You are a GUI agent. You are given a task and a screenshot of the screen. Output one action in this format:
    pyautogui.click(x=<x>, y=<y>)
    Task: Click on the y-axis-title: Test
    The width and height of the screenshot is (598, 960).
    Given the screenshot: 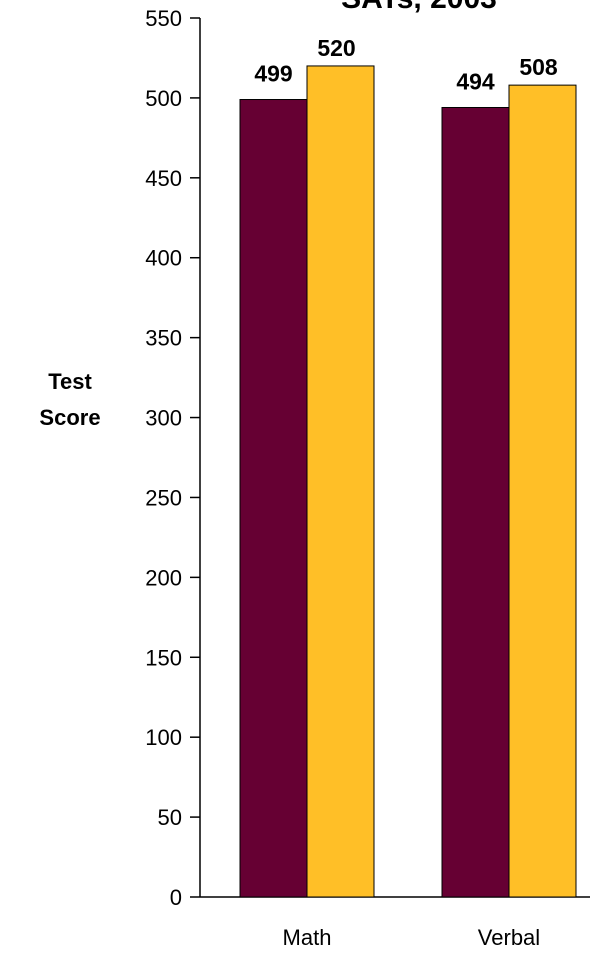 What is the action you would take?
    pyautogui.click(x=70, y=381)
    